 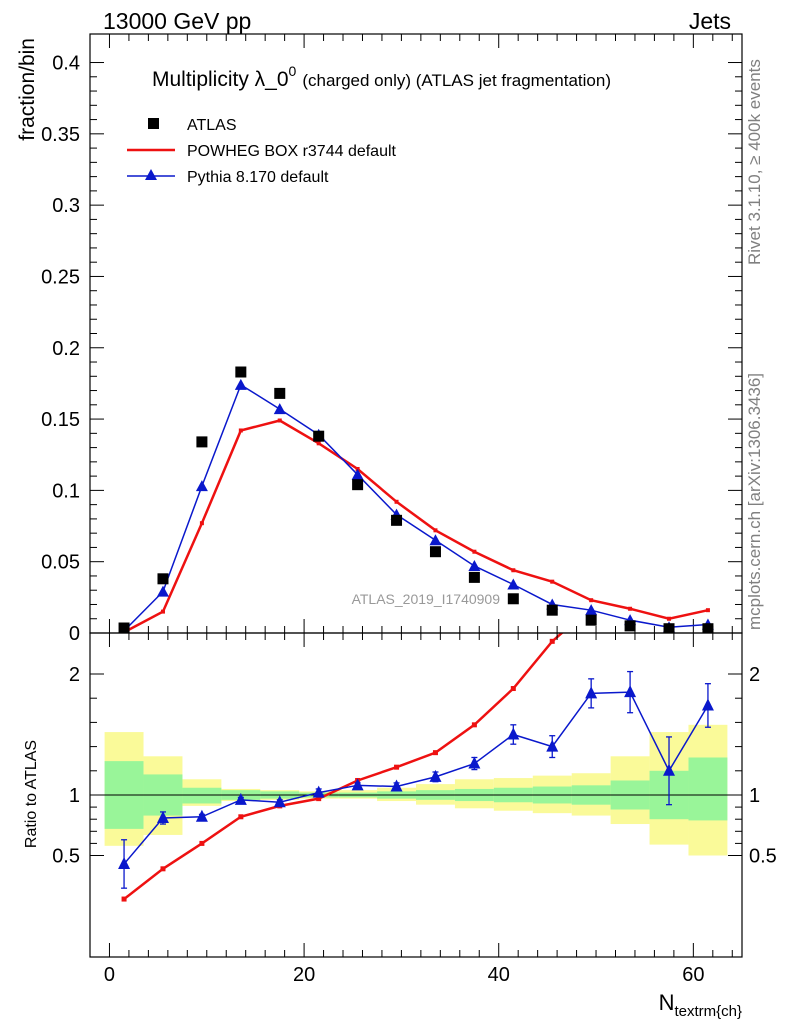 What do you see at coordinates (693, 975) in the screenshot?
I see `ratio-xtick-label: 60` at bounding box center [693, 975].